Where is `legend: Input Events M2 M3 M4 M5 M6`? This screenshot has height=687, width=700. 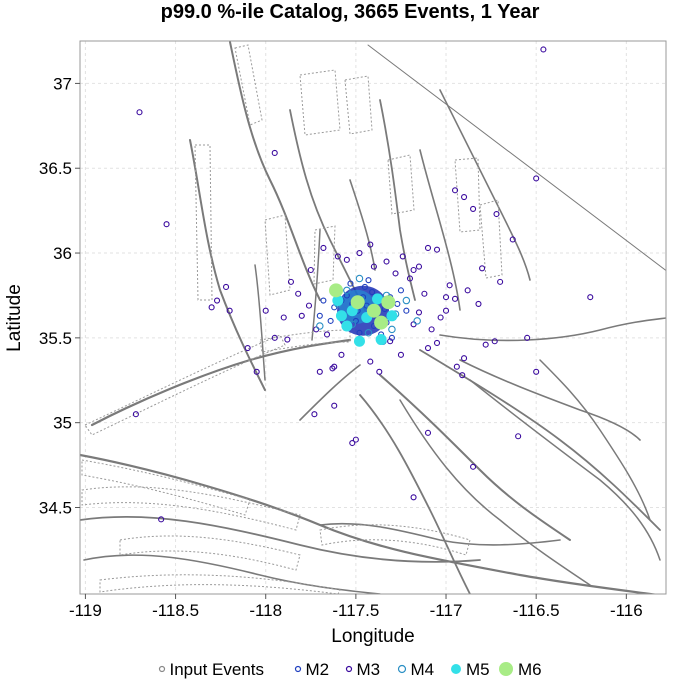
legend: Input Events M2 M3 M4 M5 M6 is located at coordinates (350, 669).